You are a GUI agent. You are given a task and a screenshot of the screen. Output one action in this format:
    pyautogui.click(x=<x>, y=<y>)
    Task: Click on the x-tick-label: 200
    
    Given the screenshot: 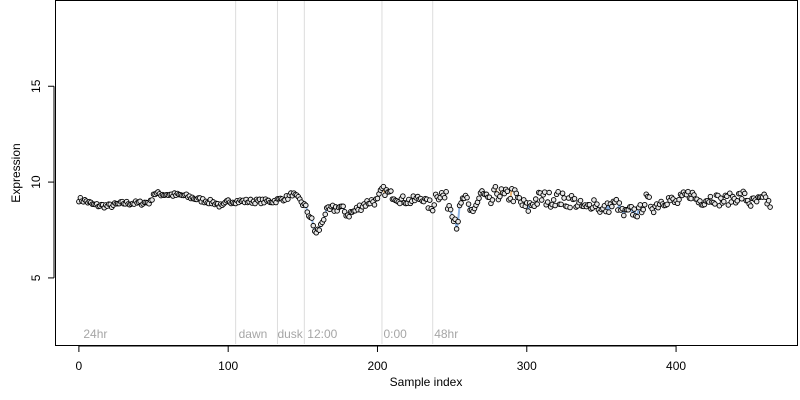 What is the action you would take?
    pyautogui.click(x=377, y=366)
    